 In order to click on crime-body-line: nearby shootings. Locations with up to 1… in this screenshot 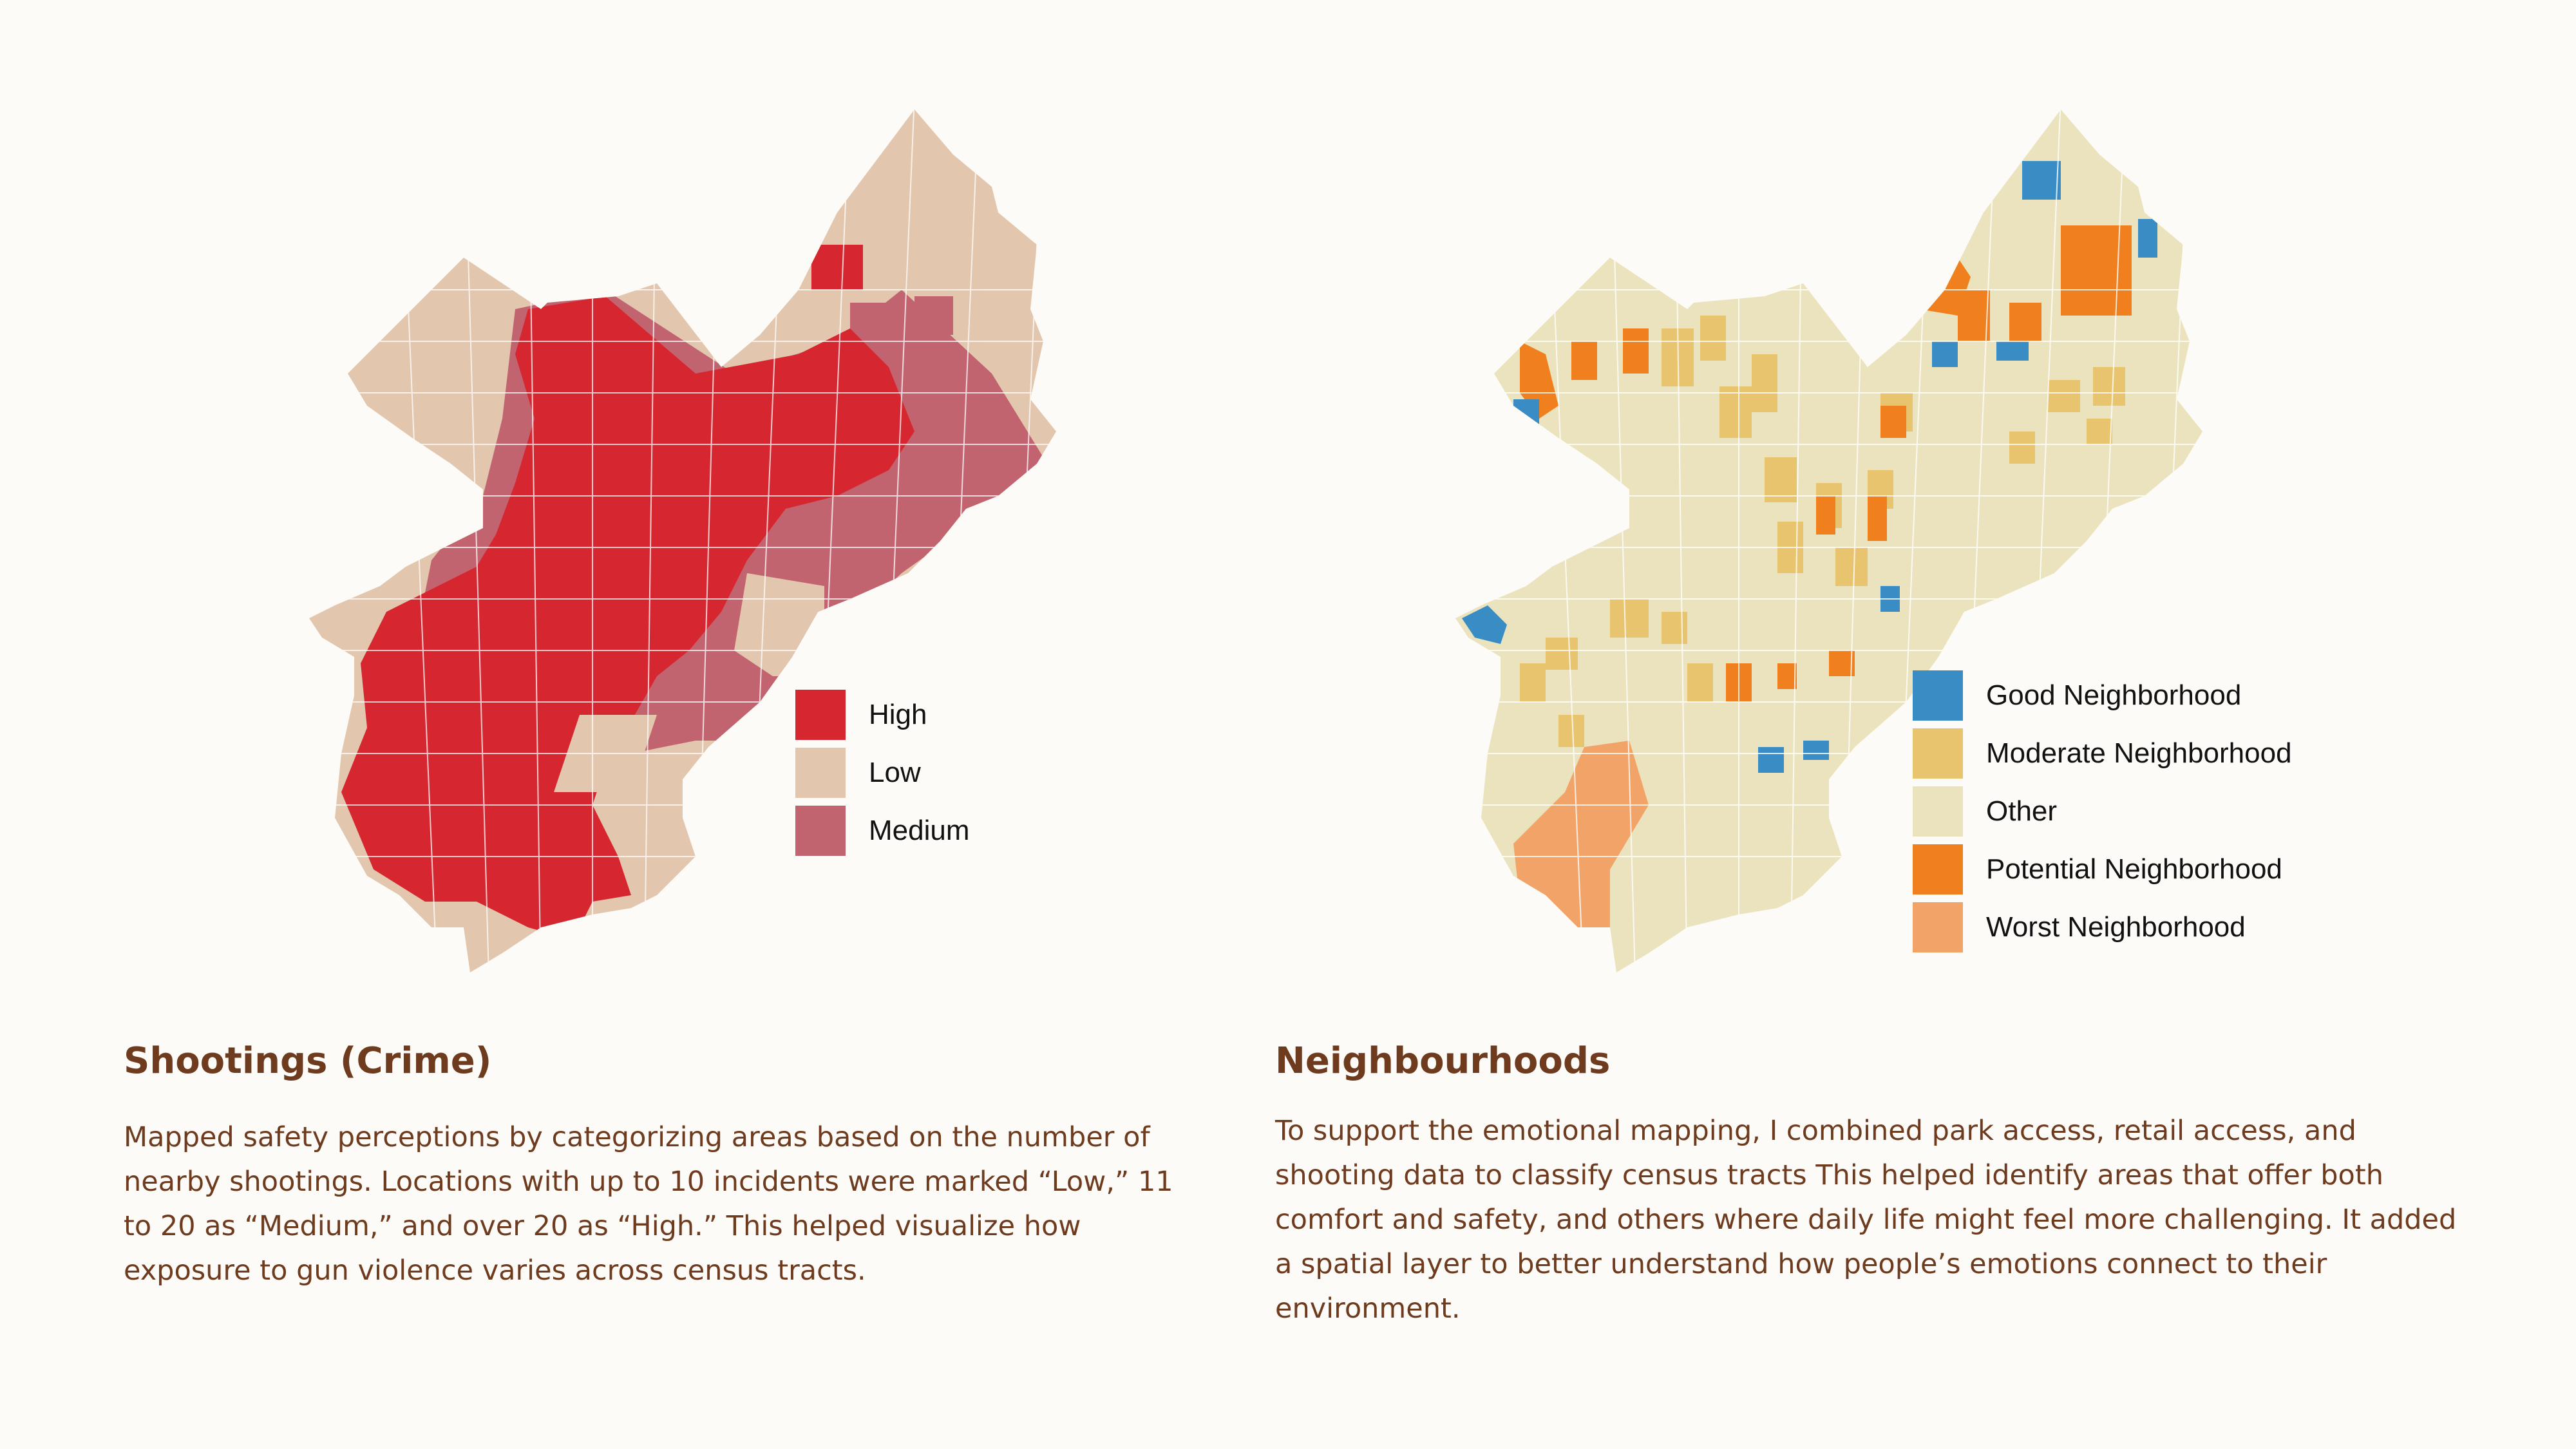, I will do `click(649, 1182)`.